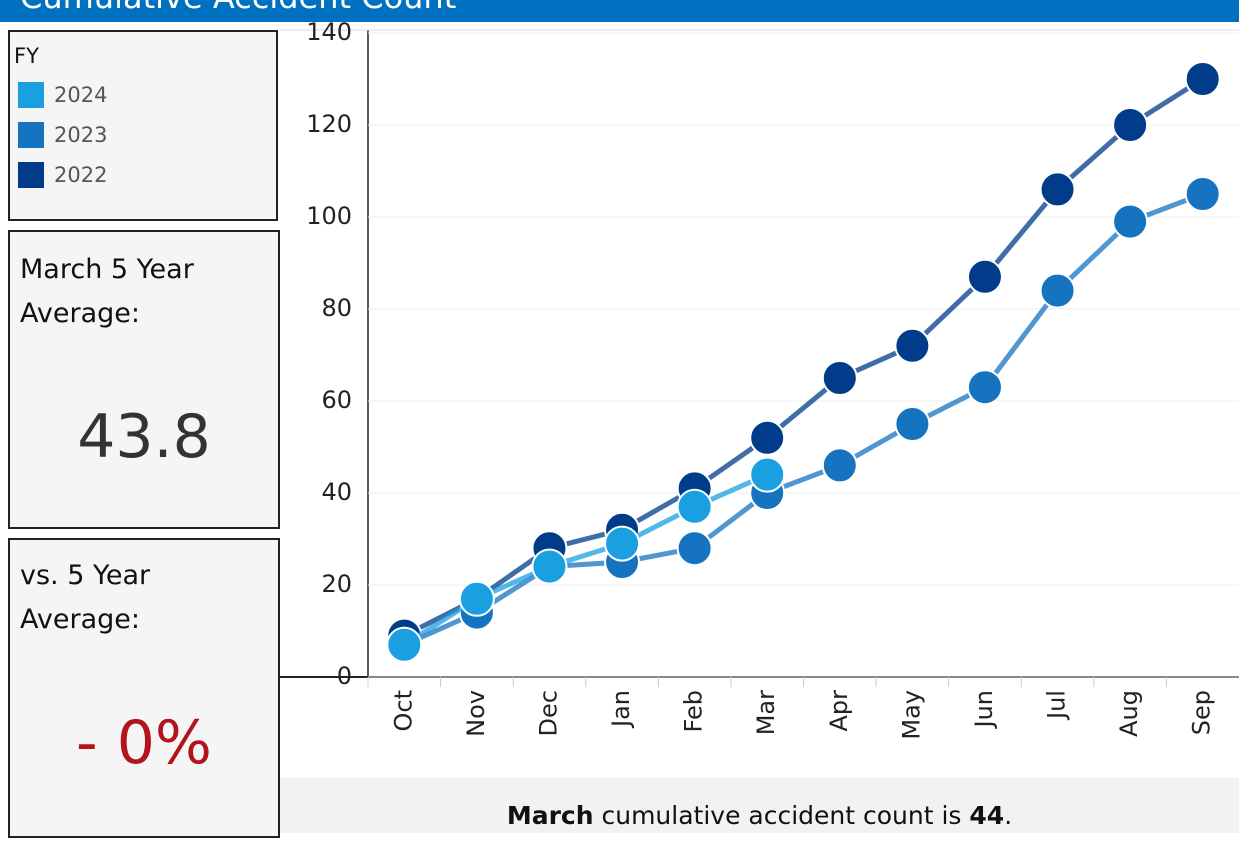  What do you see at coordinates (26, 56) in the screenshot?
I see `legend-title: FY` at bounding box center [26, 56].